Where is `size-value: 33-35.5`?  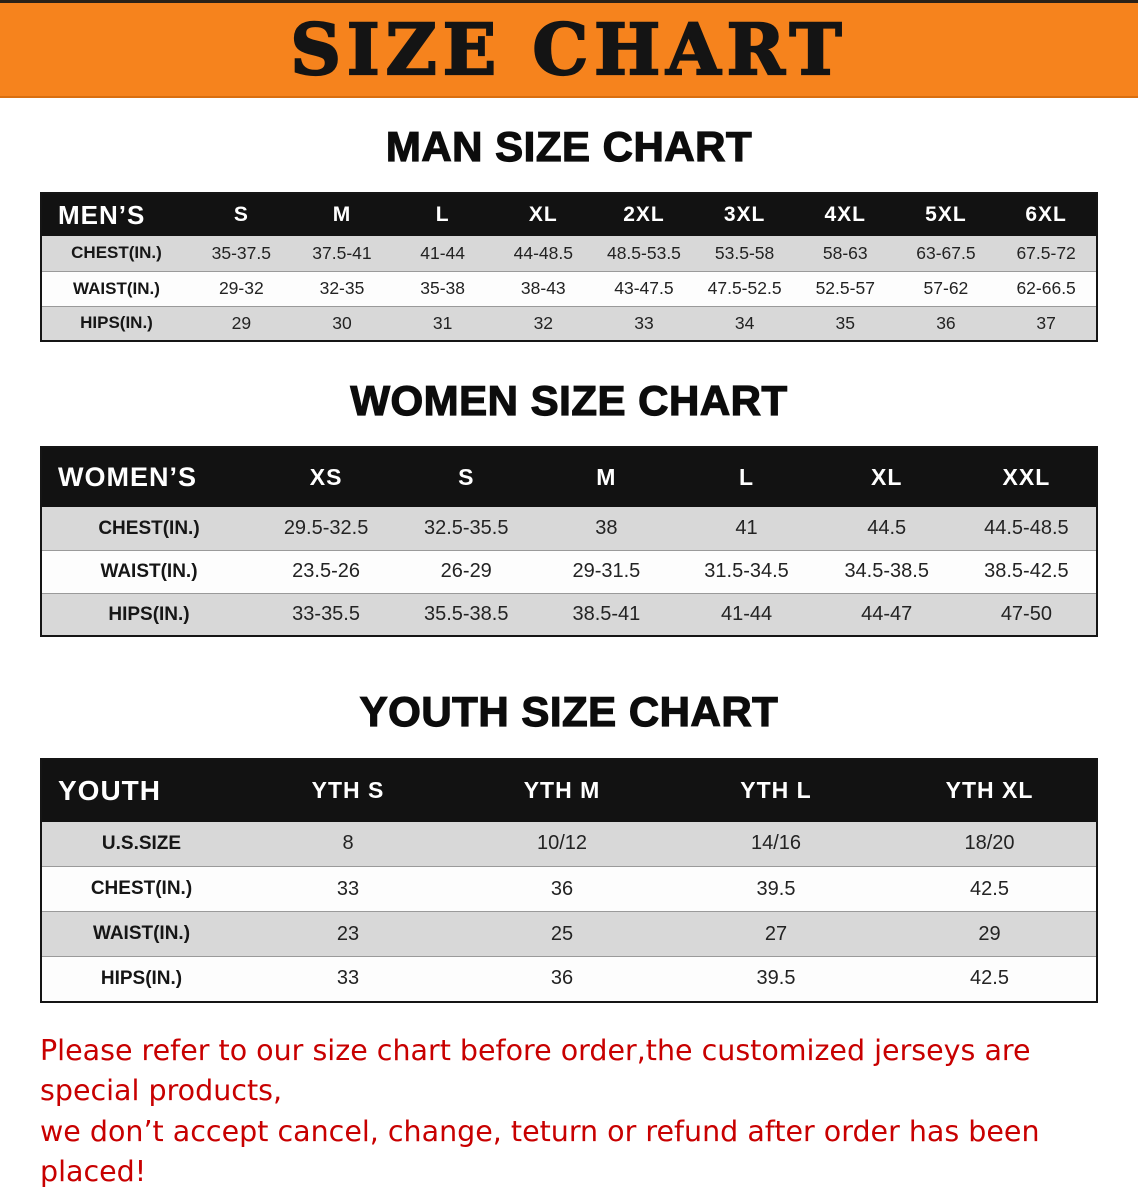 size-value: 33-35.5 is located at coordinates (326, 614).